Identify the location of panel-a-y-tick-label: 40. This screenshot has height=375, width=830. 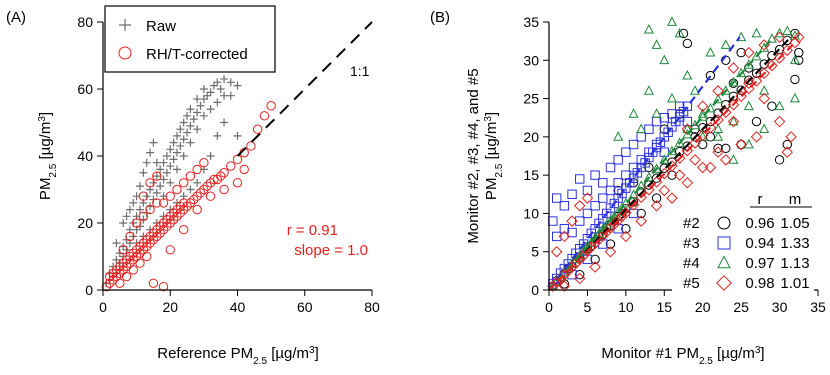
(85, 156).